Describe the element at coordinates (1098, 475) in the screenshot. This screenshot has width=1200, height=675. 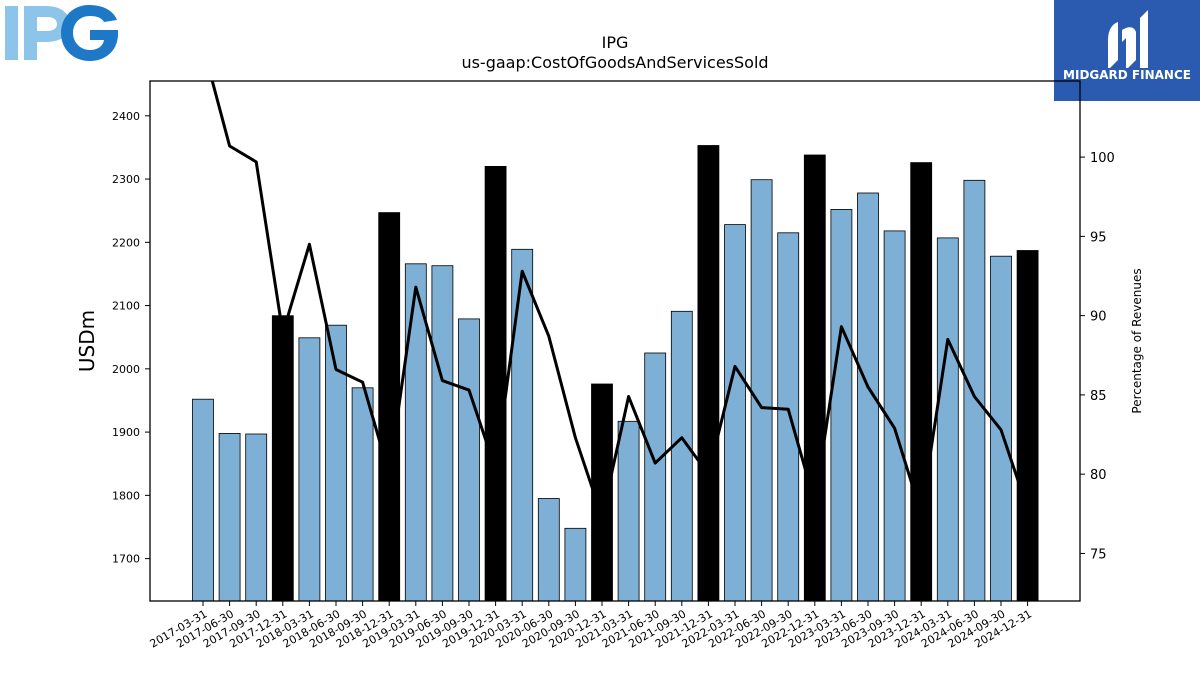
I see `y2-tick-label: 80` at that location.